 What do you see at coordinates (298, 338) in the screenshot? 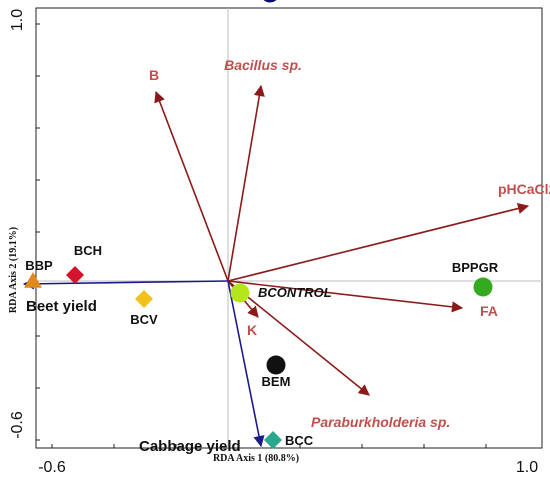
I see `env-vector-paraburkholderia-sp` at bounding box center [298, 338].